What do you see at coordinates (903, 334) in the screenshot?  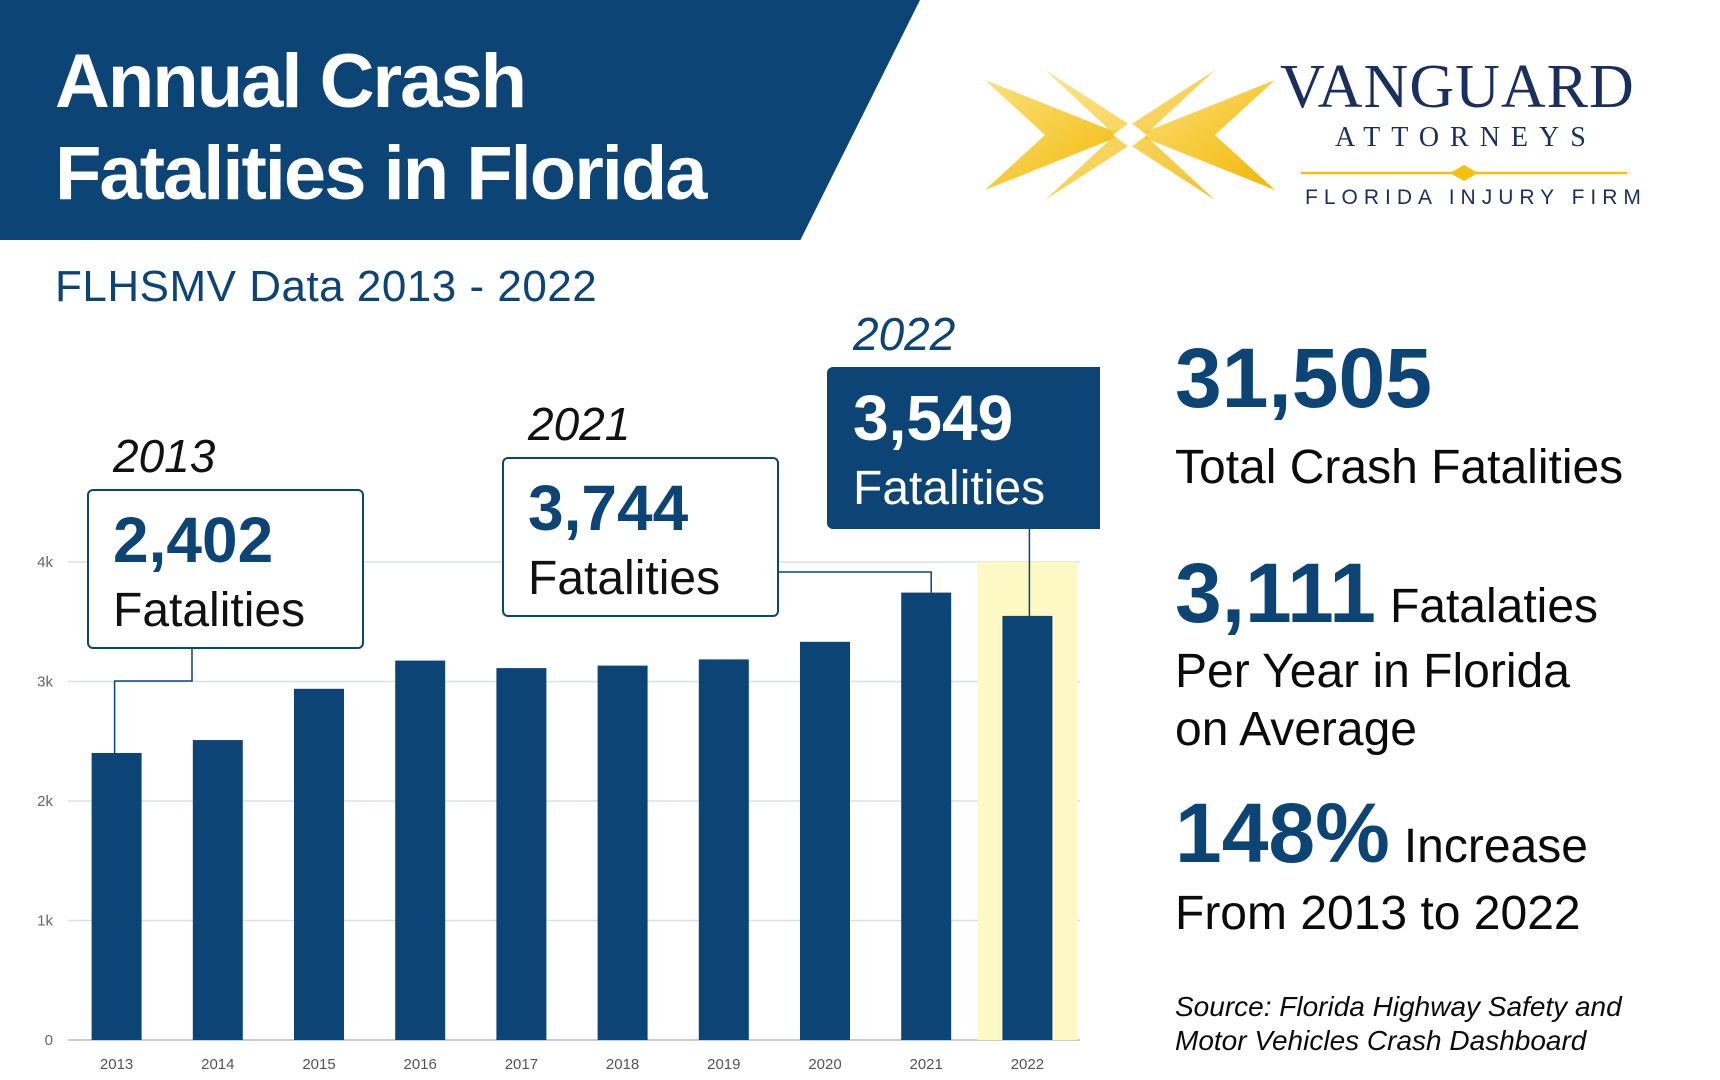 I see `callout-year: 2022` at bounding box center [903, 334].